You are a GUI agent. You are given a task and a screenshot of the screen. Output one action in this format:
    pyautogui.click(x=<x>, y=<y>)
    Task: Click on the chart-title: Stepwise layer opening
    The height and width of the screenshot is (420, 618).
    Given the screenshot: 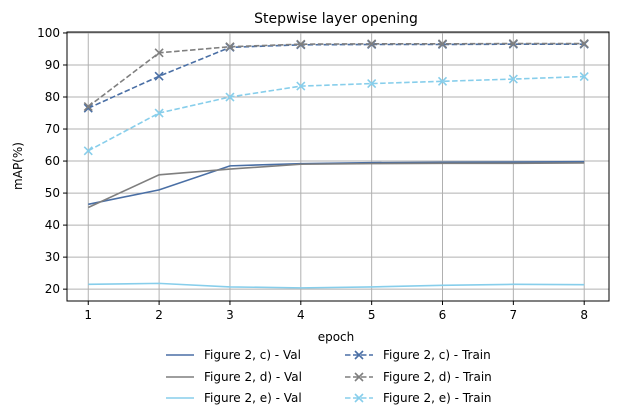 What is the action you would take?
    pyautogui.click(x=336, y=19)
    